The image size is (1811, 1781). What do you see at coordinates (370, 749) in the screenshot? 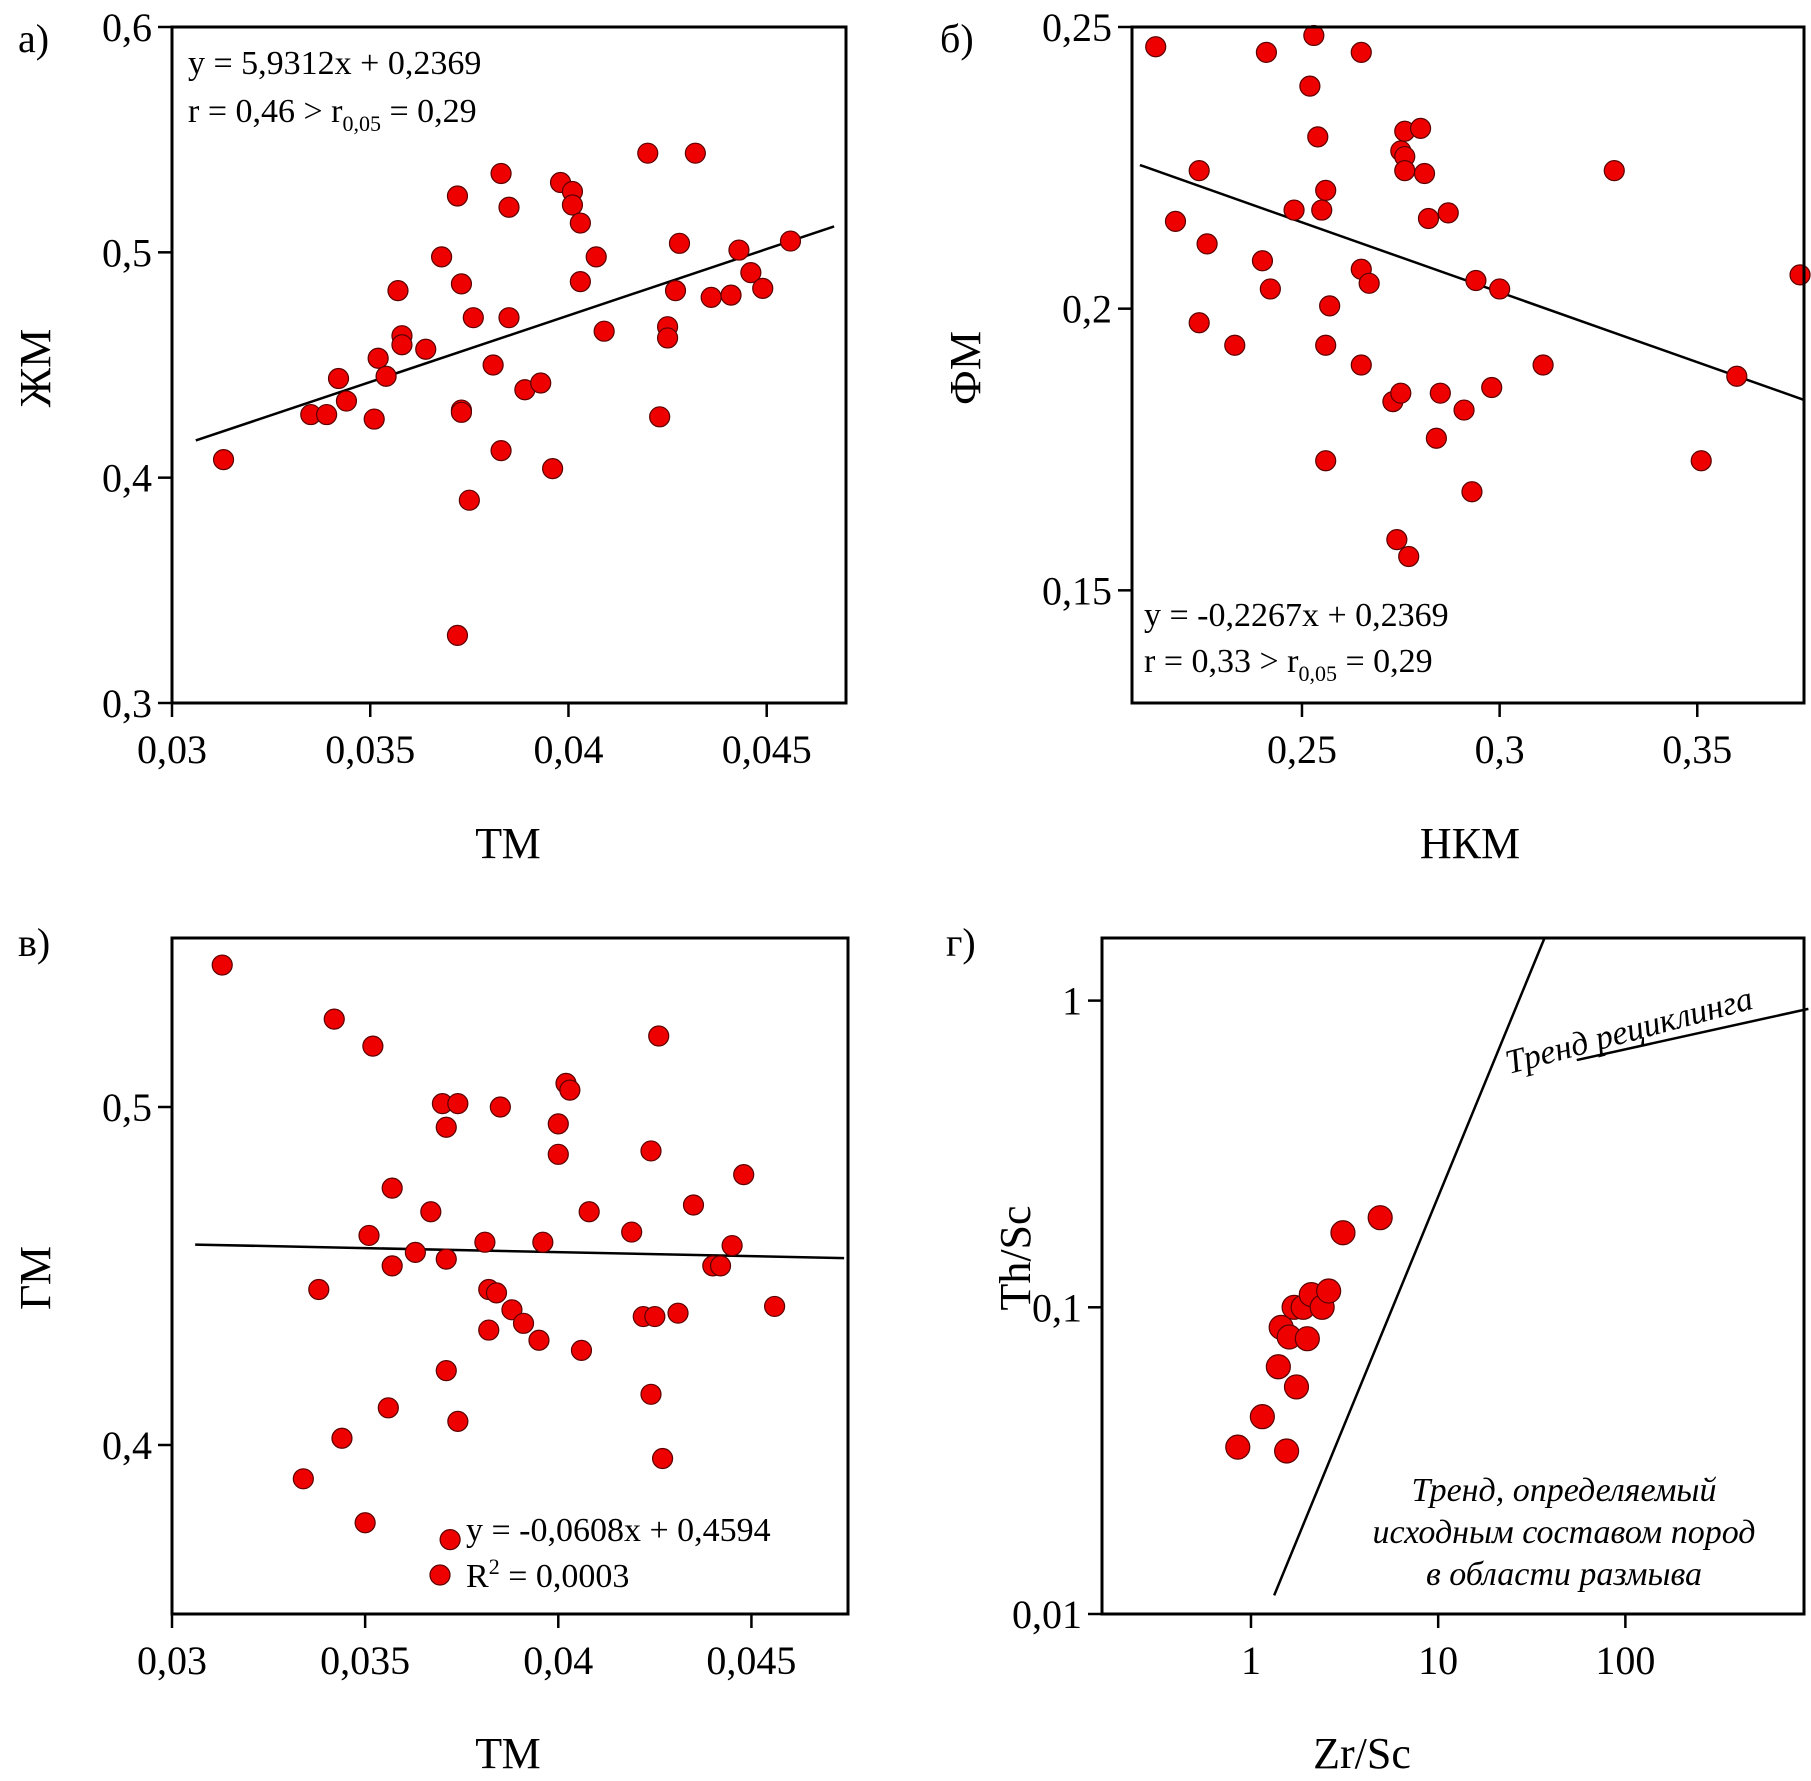
I see `panel-a-x-tick-label: 0,035` at bounding box center [370, 749].